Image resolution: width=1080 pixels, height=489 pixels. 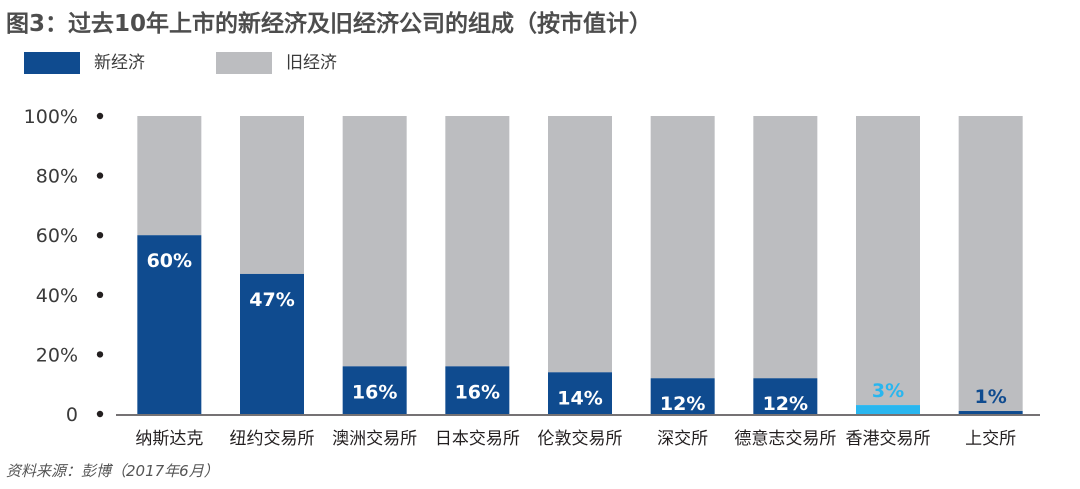 What do you see at coordinates (271, 300) in the screenshot?
I see `data-label: 47%` at bounding box center [271, 300].